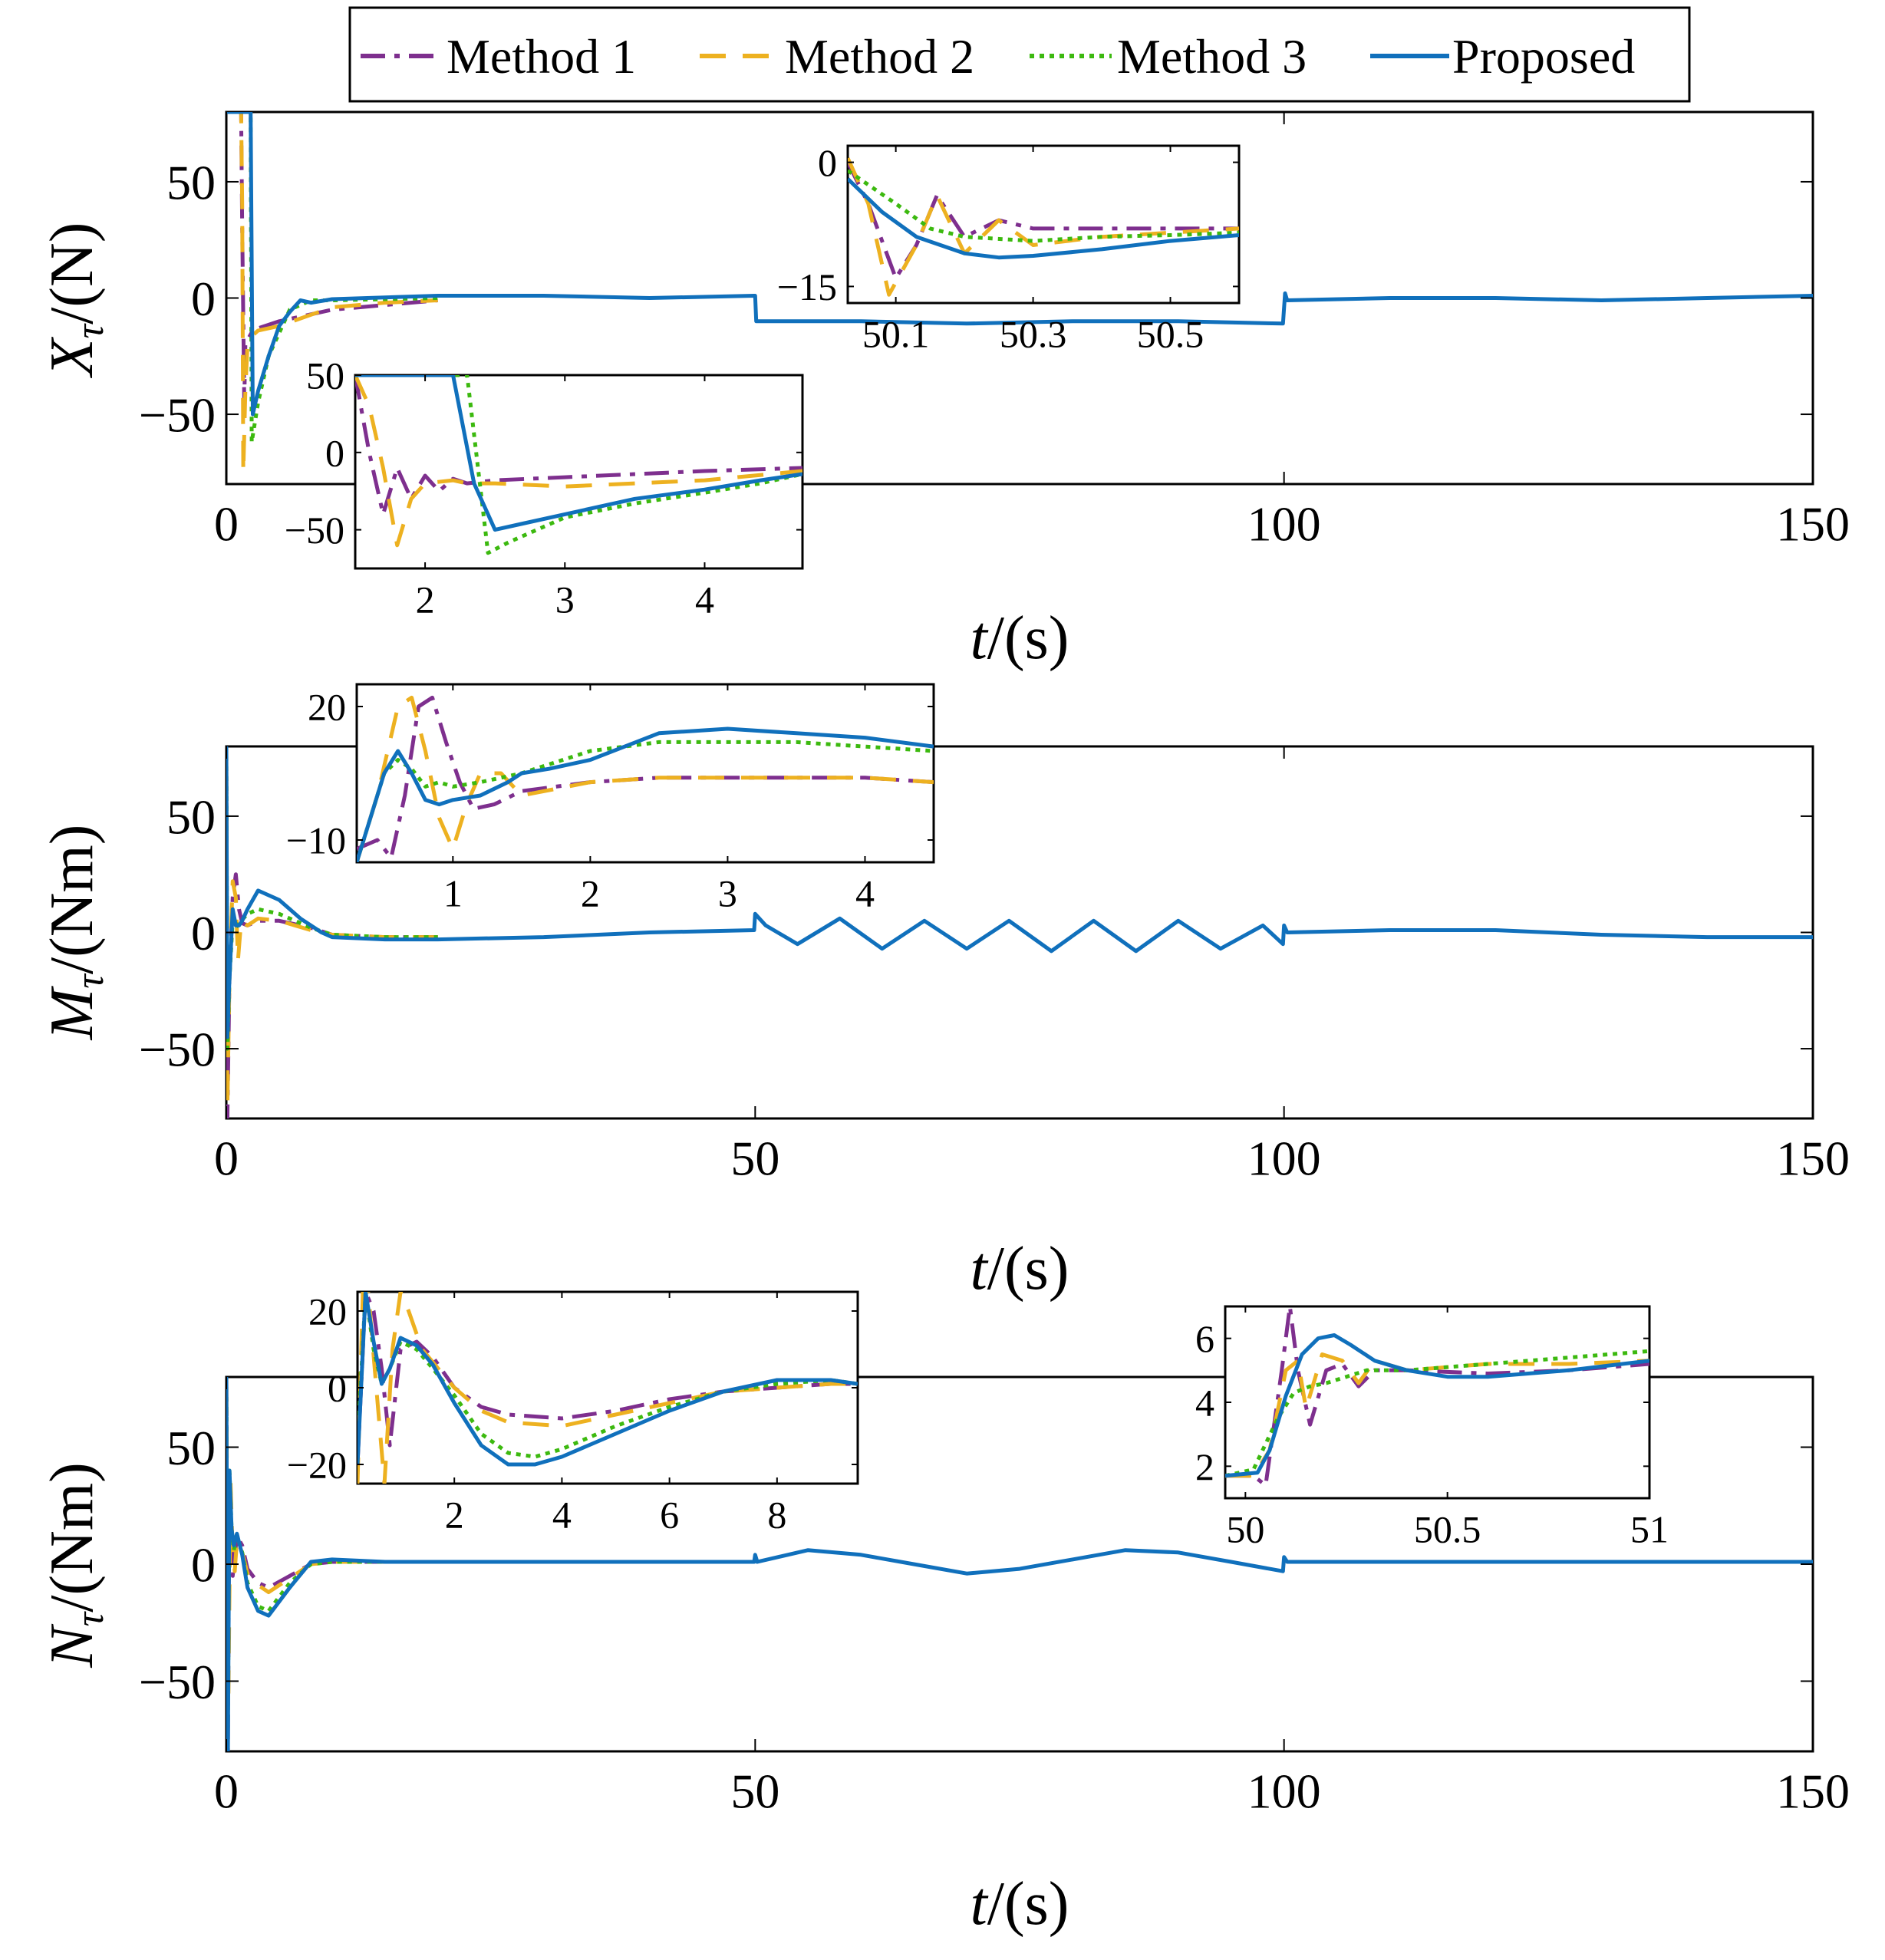 Image resolution: width=1885 pixels, height=1960 pixels. Describe the element at coordinates (75, 1565) in the screenshot. I see `y-axis-label: Nτ/(Nm)` at that location.